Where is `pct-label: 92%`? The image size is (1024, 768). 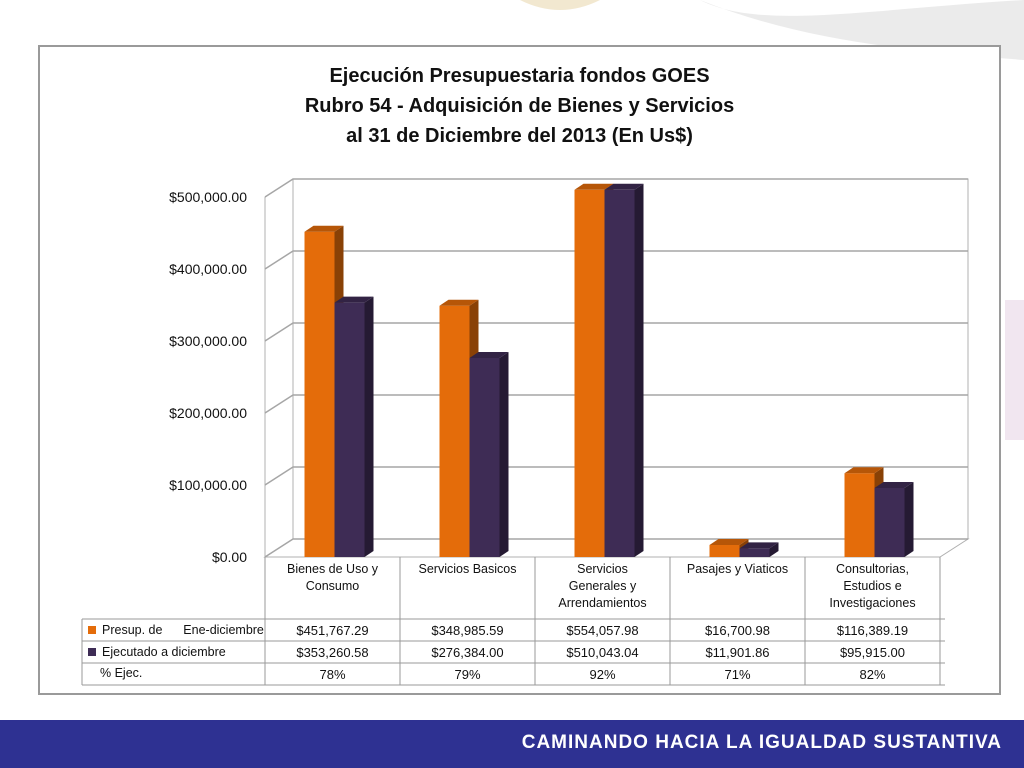 pct-label: 92% is located at coordinates (602, 674).